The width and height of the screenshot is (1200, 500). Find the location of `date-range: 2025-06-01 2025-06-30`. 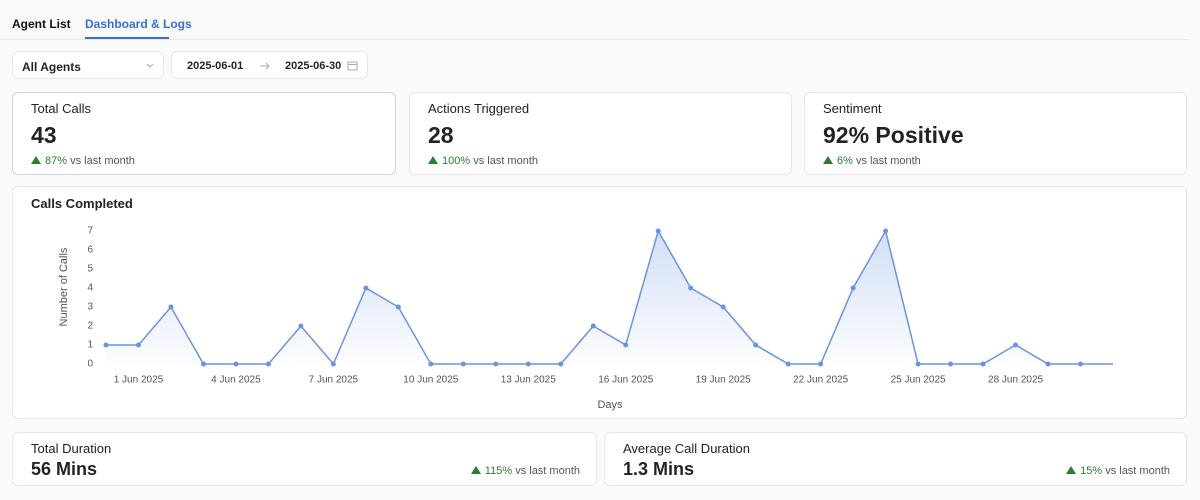

date-range: 2025-06-01 2025-06-30 is located at coordinates (269, 65).